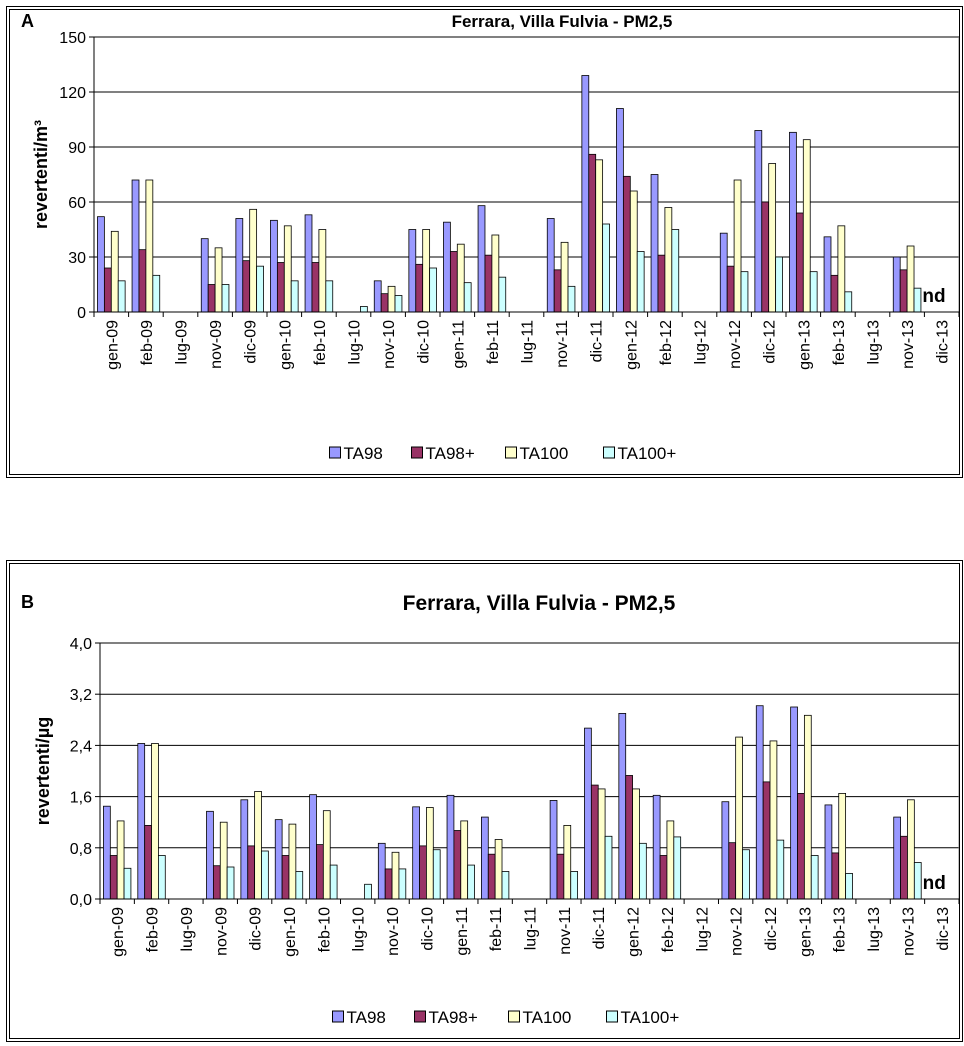  I want to click on y-tick-label: 120, so click(72, 93).